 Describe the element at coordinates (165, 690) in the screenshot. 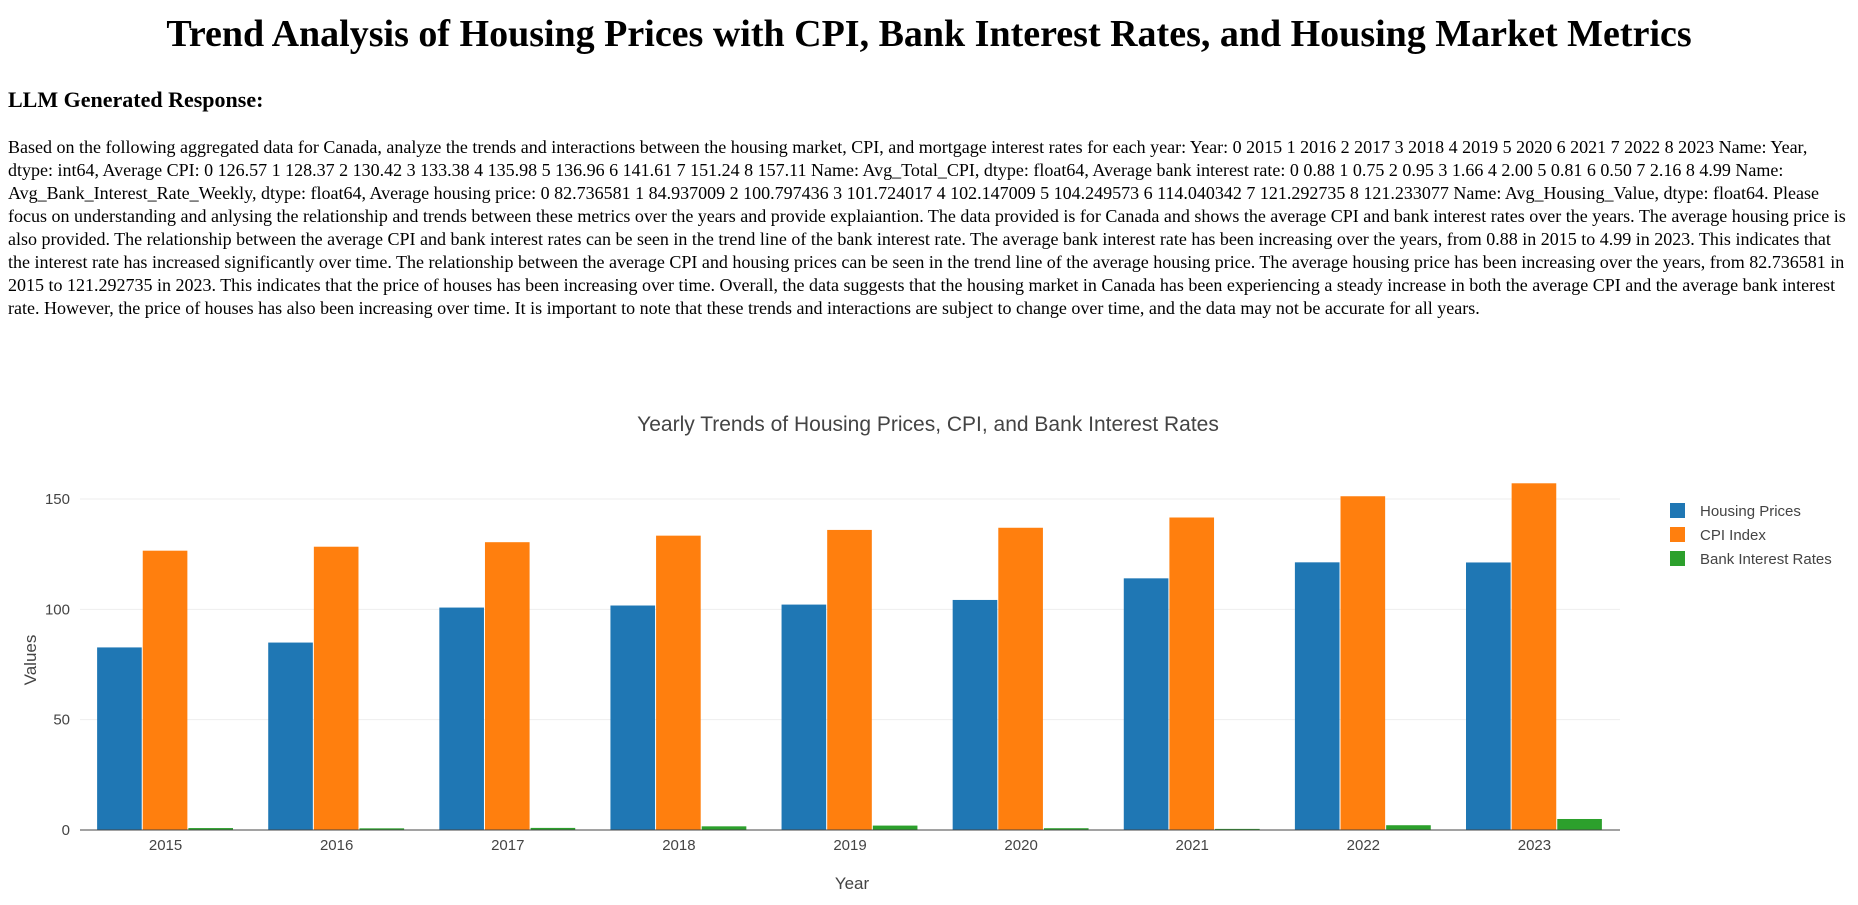

I see `bar-cpi-index-2015` at that location.